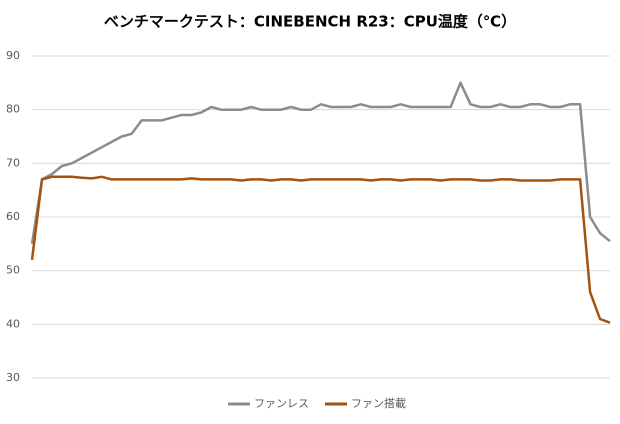 The image size is (620, 424). I want to click on legend-label: ファンレス, so click(281, 403).